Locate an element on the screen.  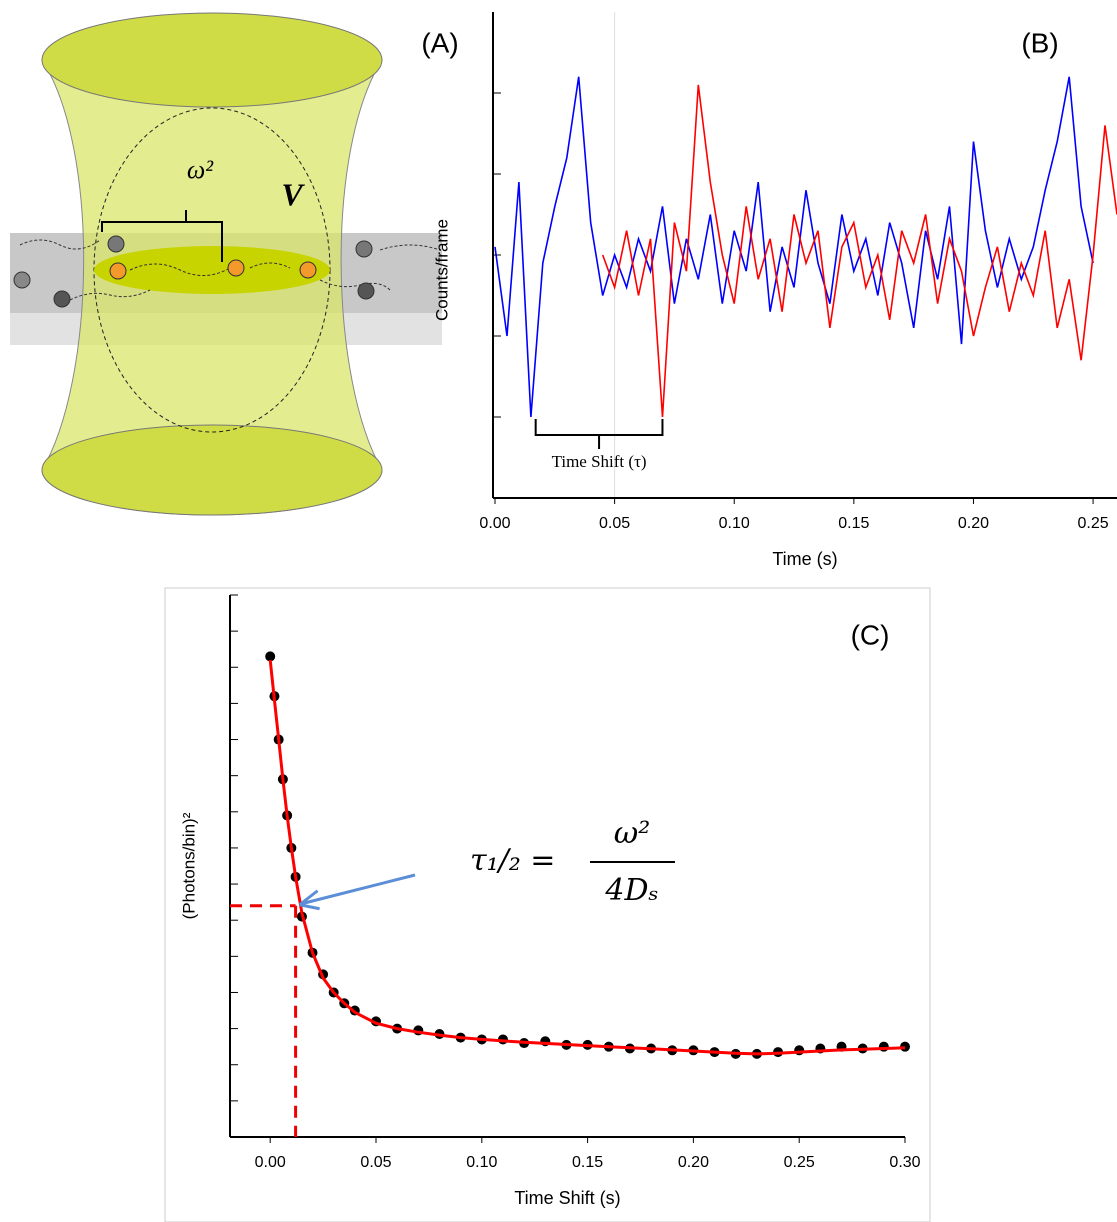
panel-label: (C) is located at coordinates (870, 634).